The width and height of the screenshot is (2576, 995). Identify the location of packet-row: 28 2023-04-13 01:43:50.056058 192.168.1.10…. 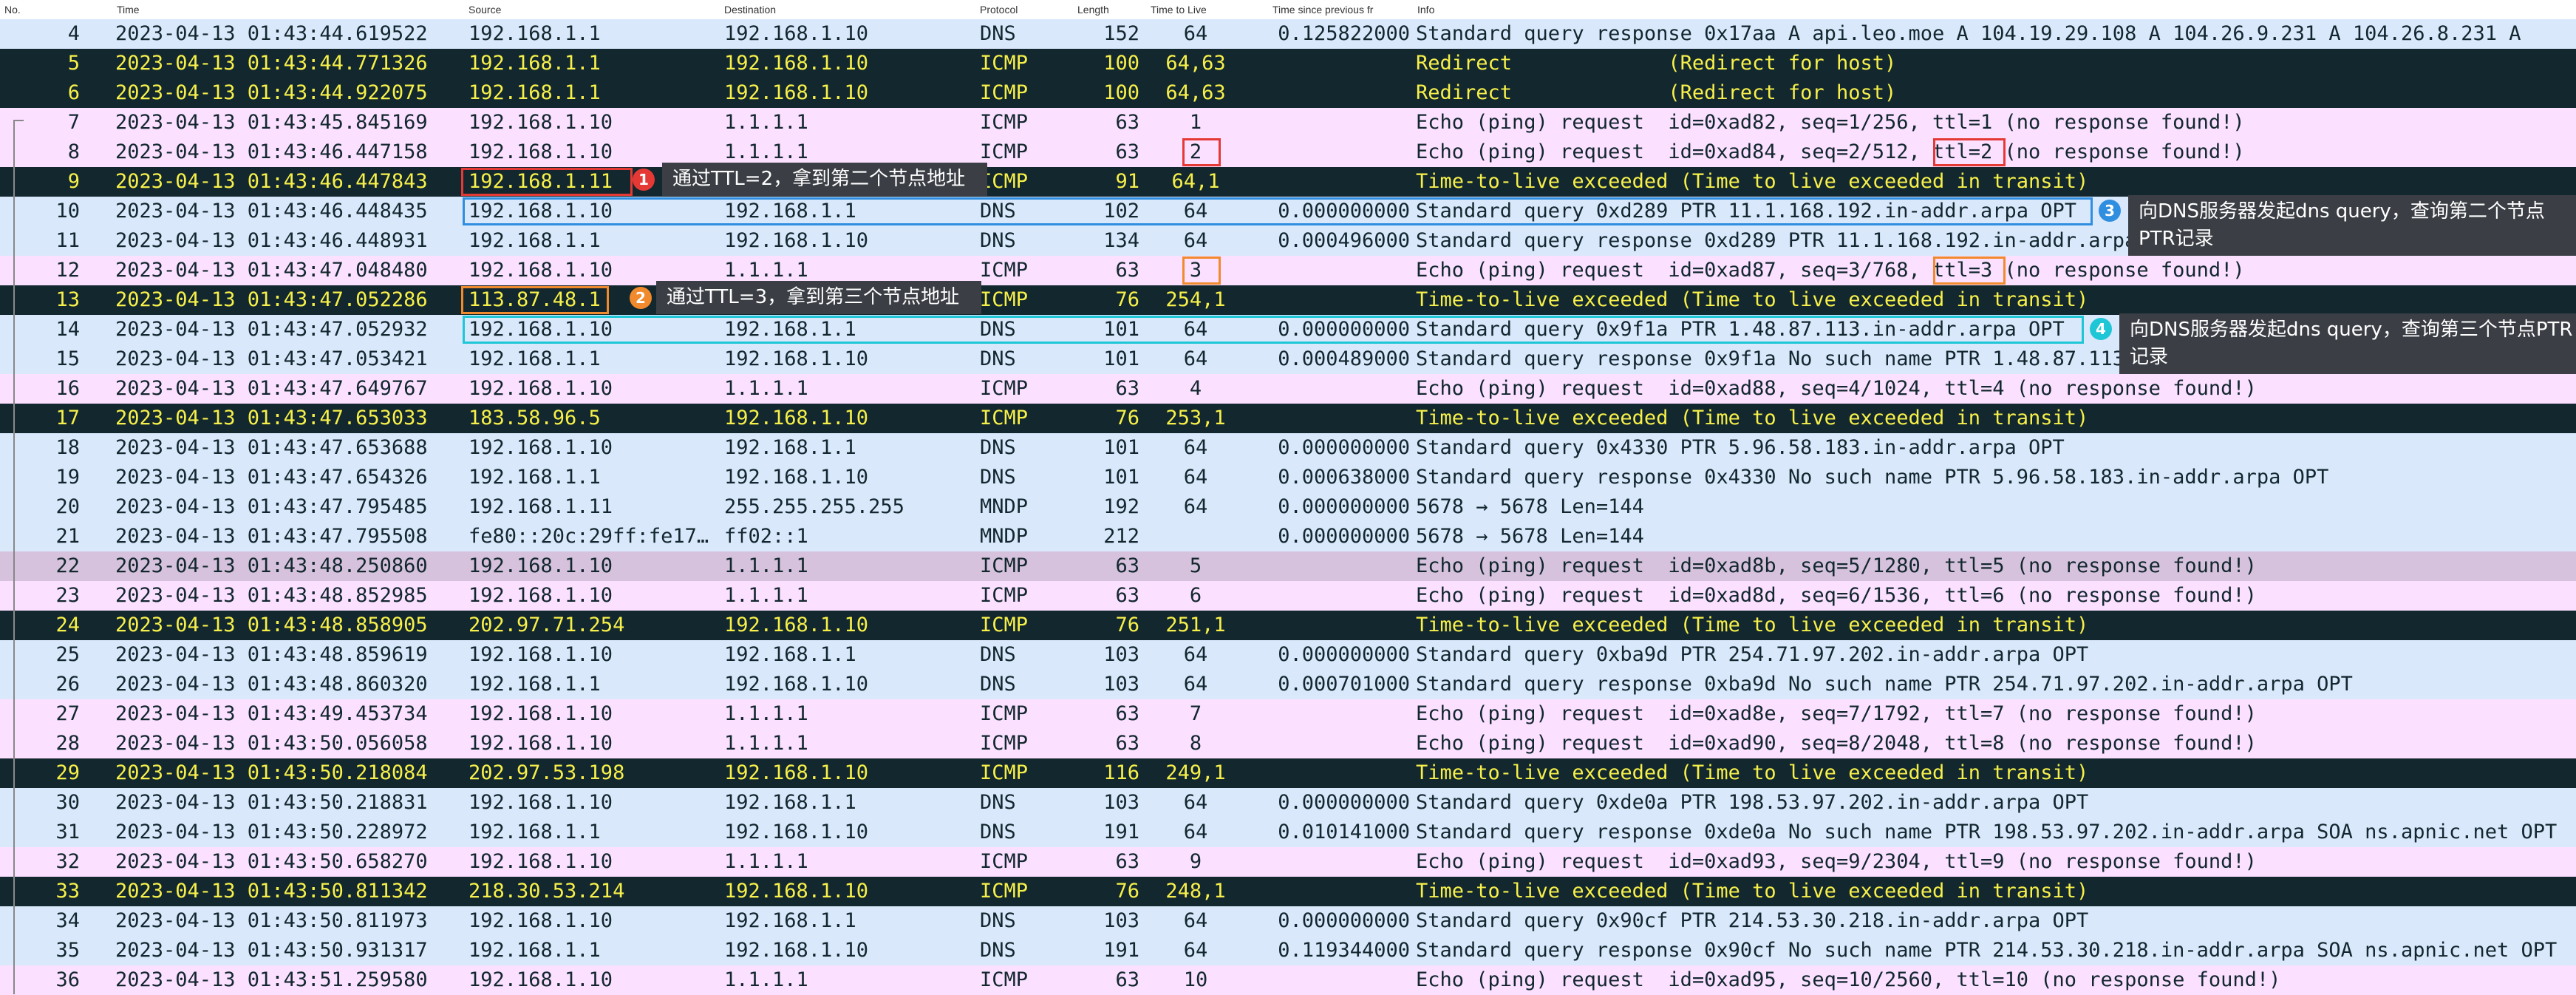
(1288, 744).